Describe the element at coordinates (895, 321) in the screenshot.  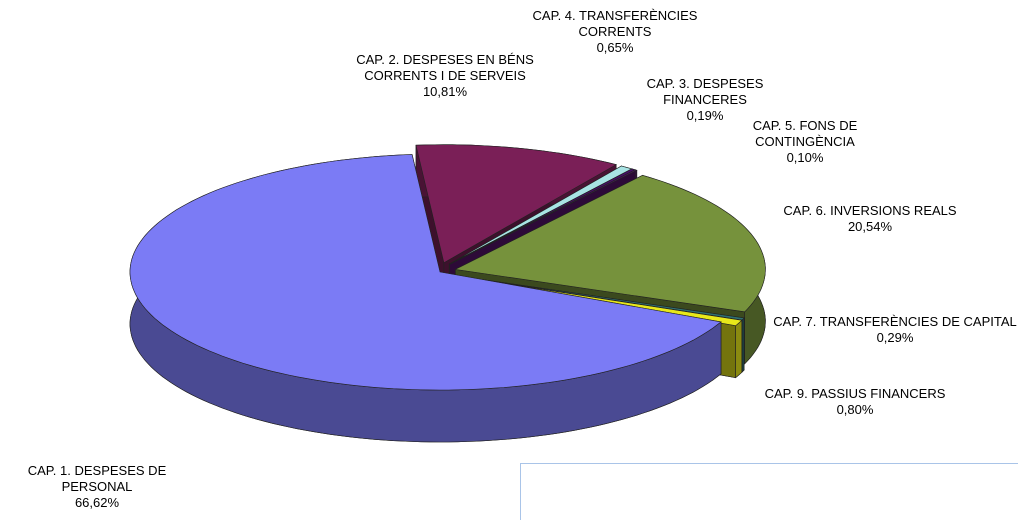
I see `category-name: CAP. 7. TRANSFERÈNCIES DE CAPITAL` at that location.